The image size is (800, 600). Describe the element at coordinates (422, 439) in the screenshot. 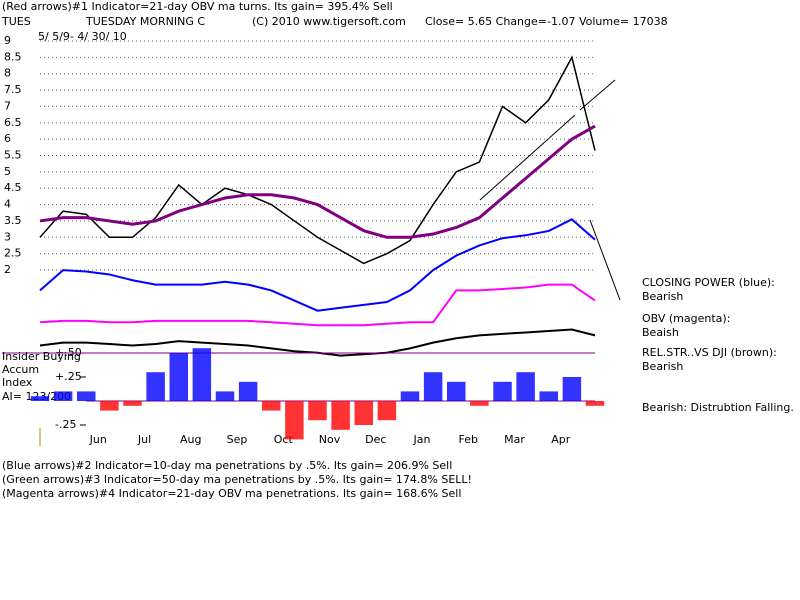

I see `x-tick-label: Jan` at that location.